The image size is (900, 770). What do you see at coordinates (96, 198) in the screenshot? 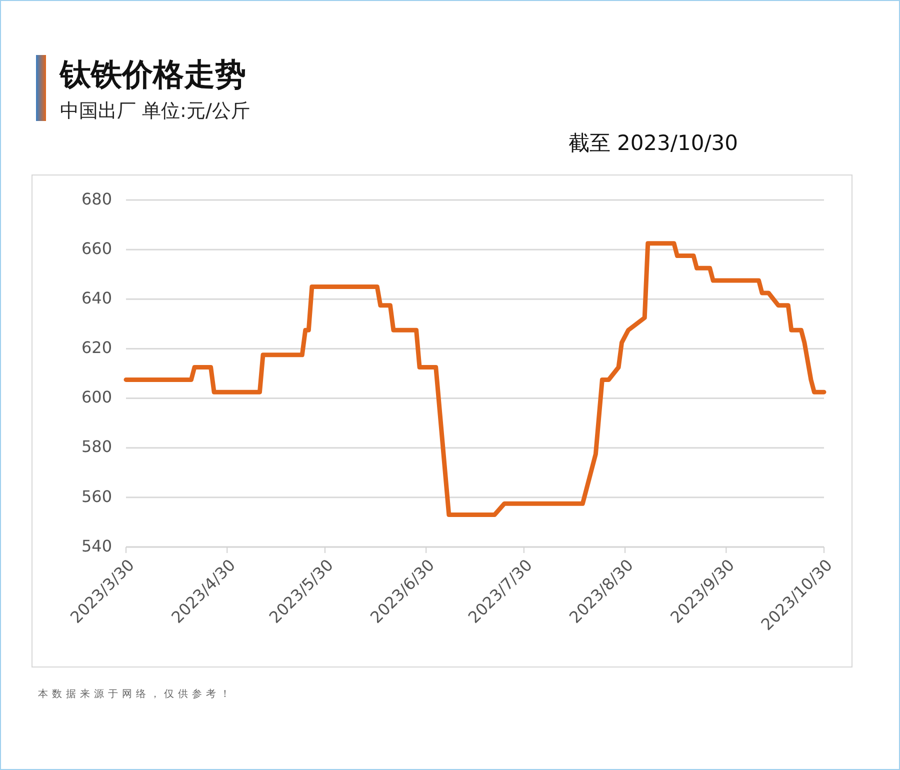
I see `y-tick-label: 680` at bounding box center [96, 198].